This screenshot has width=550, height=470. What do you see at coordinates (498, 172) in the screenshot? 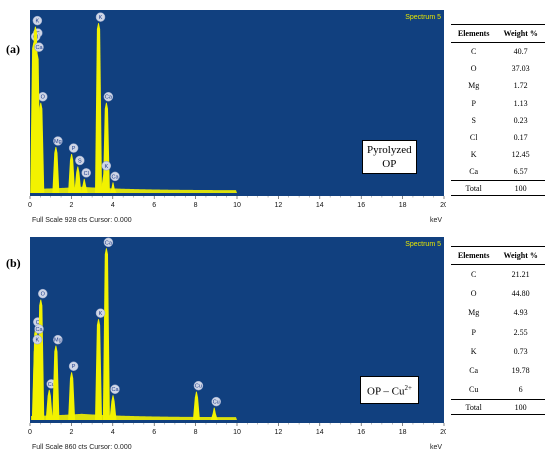
I see `table-row: Ca 6.57` at bounding box center [498, 172].